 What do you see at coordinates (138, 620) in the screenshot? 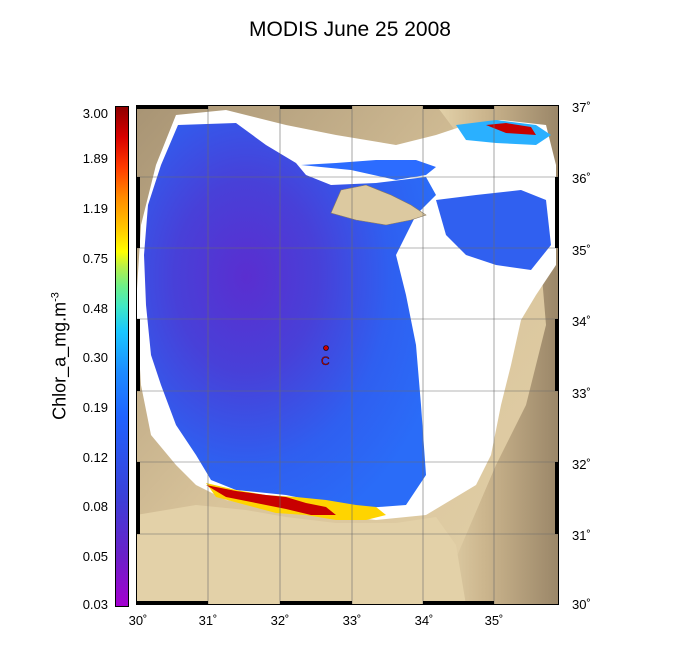
I see `longitude-label: 30˚` at bounding box center [138, 620].